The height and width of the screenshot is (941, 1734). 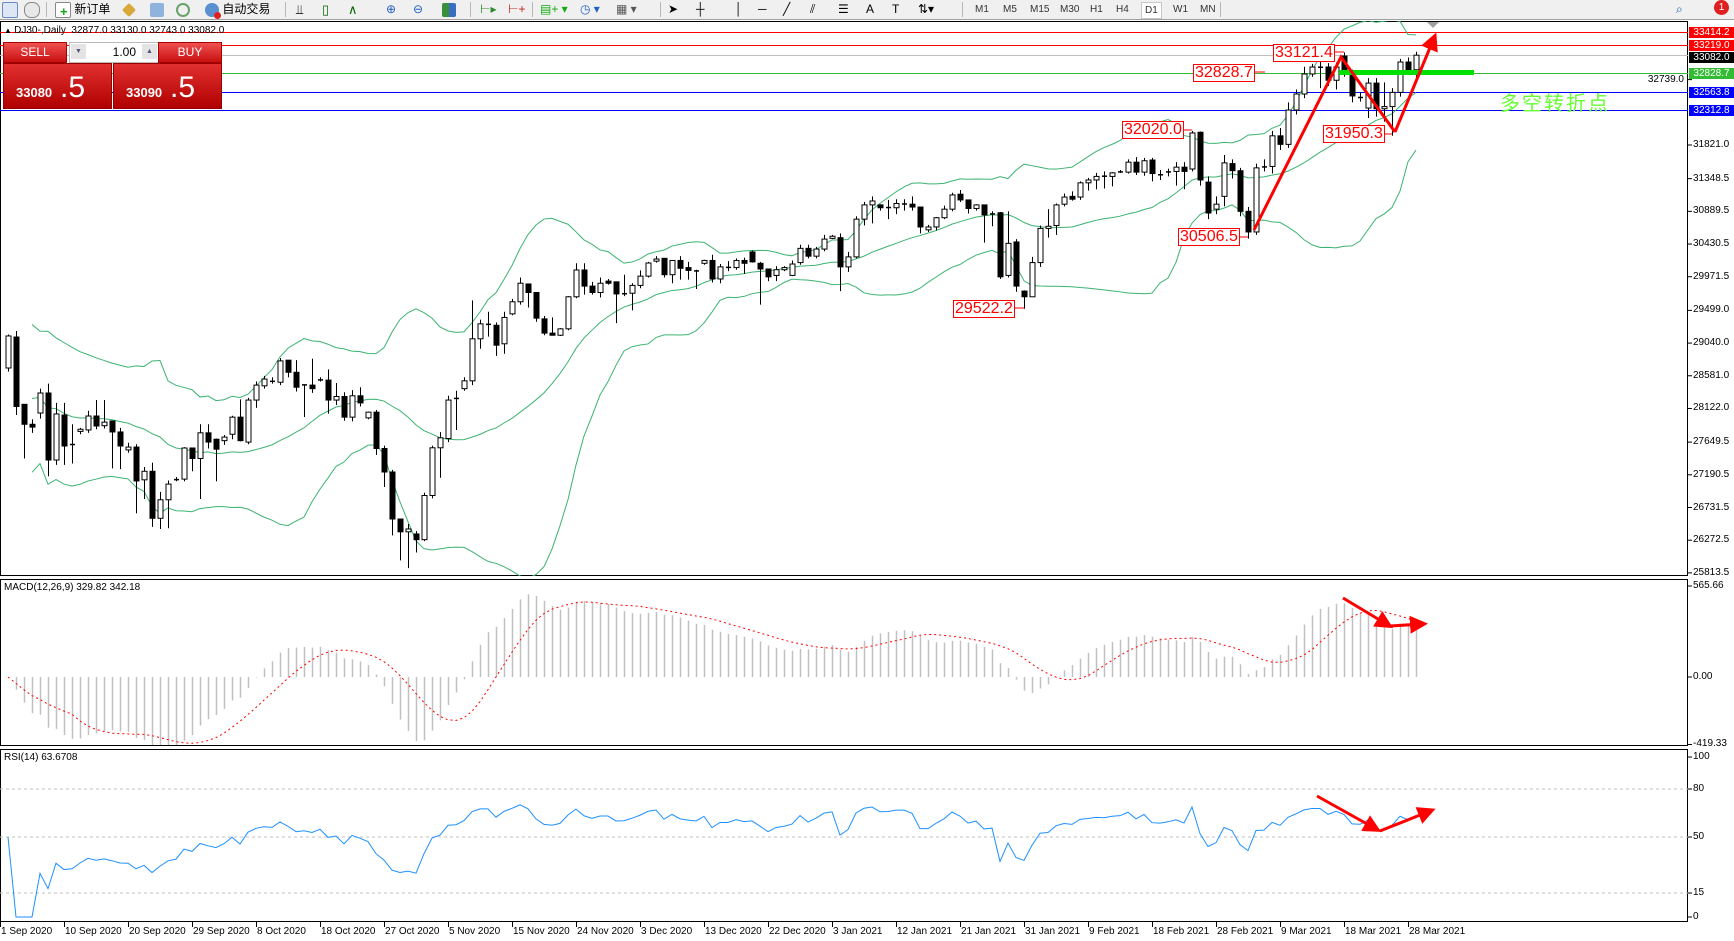 I want to click on annotation-label-feb-high: 32020.0, so click(x=1153, y=130).